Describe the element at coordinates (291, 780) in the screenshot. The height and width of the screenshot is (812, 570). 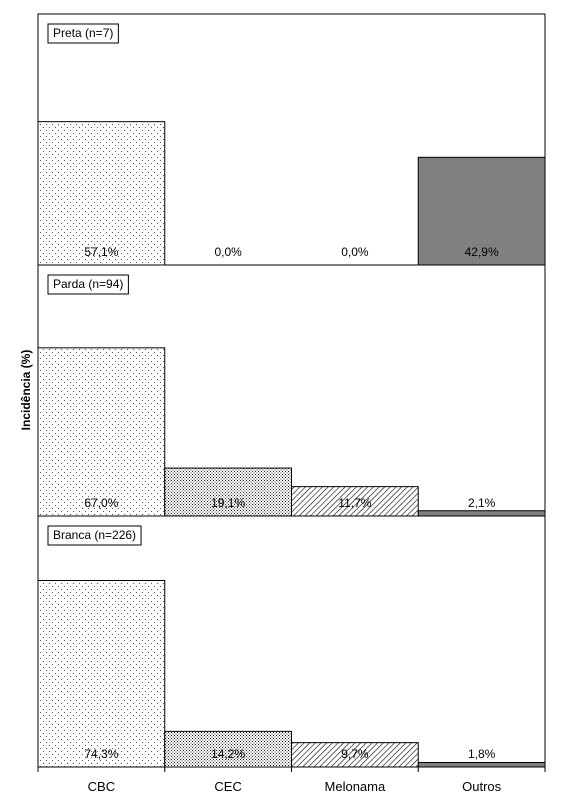
I see `x-axis: CBC CEC Melonama Outros` at that location.